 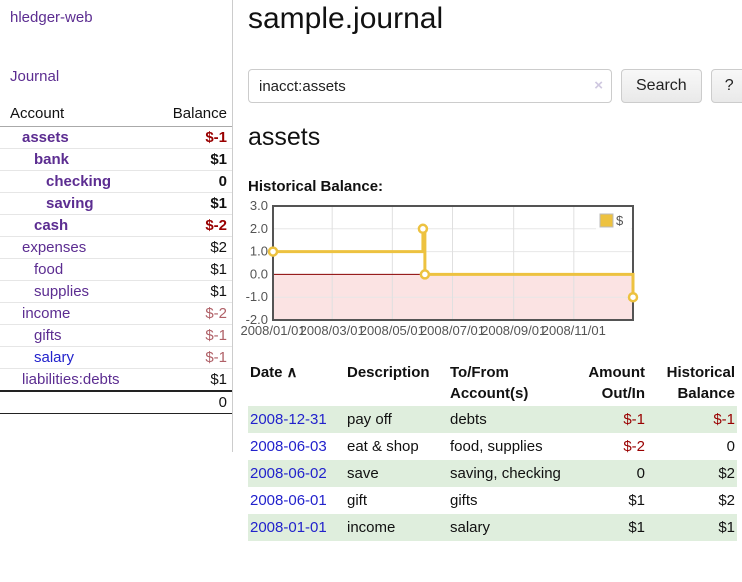 I want to click on x-axis-tick-label: 2008/07/01, so click(x=452, y=330).